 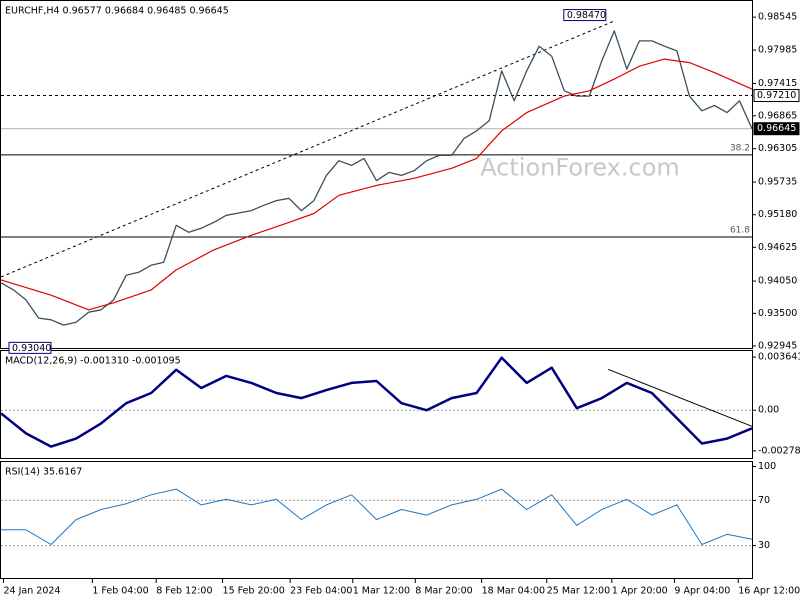 I want to click on callout-label: 0.98470, so click(x=586, y=15).